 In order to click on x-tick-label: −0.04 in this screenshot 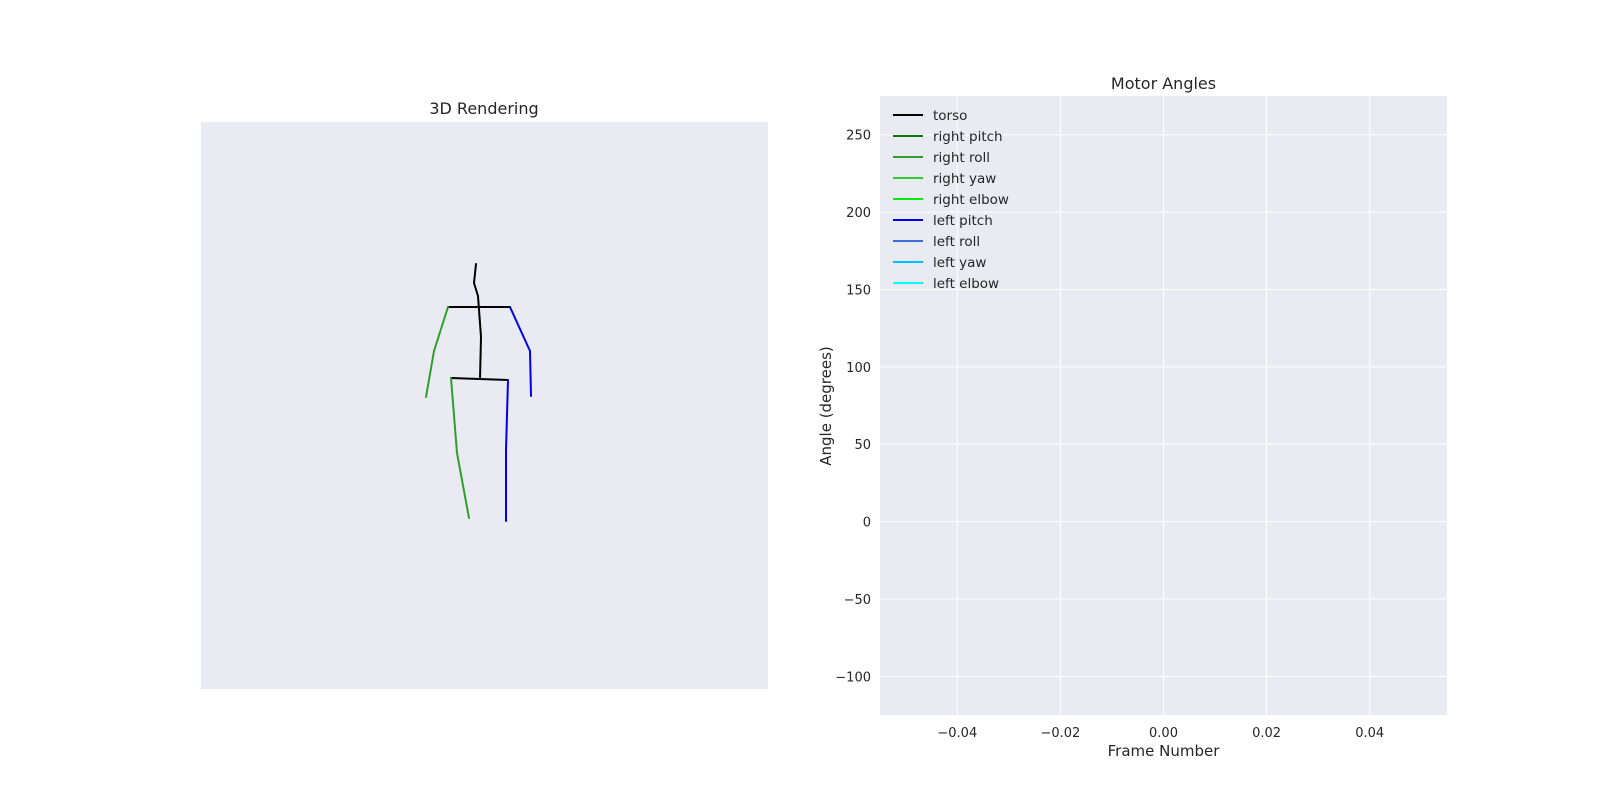, I will do `click(957, 733)`.